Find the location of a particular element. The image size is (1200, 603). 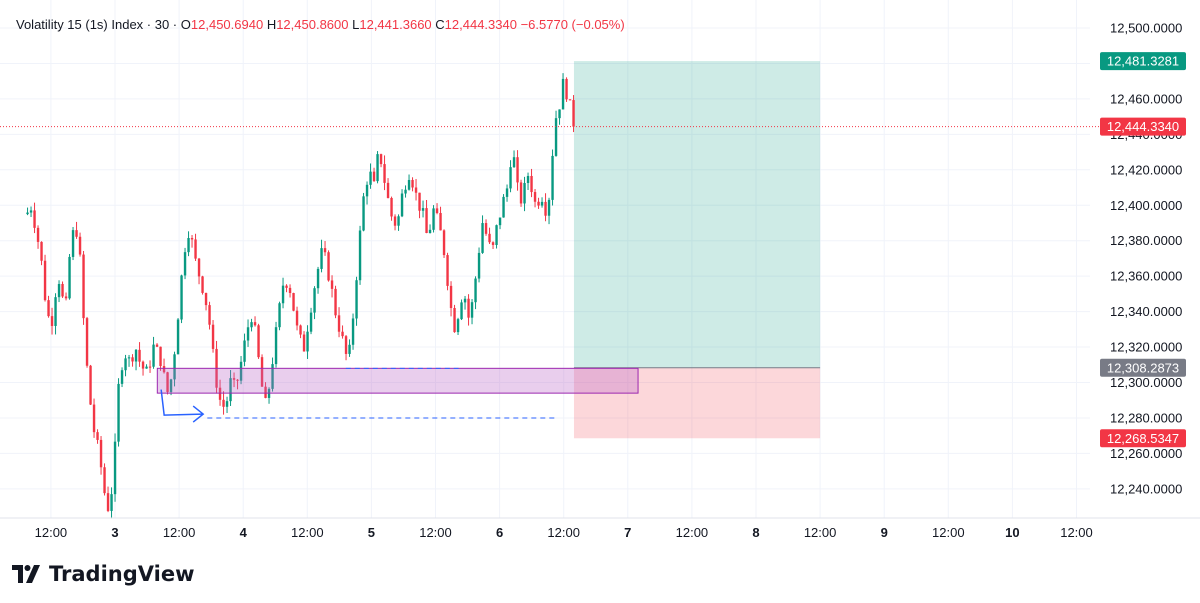

y-tick-label: 12,300.0000 is located at coordinates (1146, 382).